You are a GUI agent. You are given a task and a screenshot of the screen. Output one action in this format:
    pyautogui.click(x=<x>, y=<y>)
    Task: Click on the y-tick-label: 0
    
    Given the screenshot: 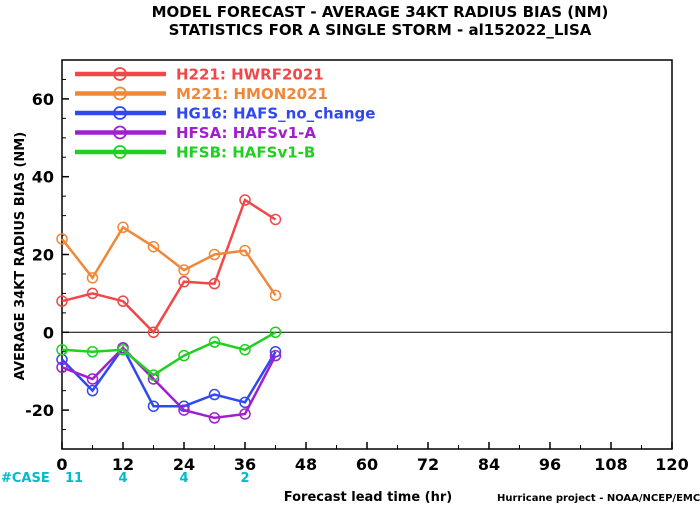 What is the action you would take?
    pyautogui.click(x=48, y=332)
    